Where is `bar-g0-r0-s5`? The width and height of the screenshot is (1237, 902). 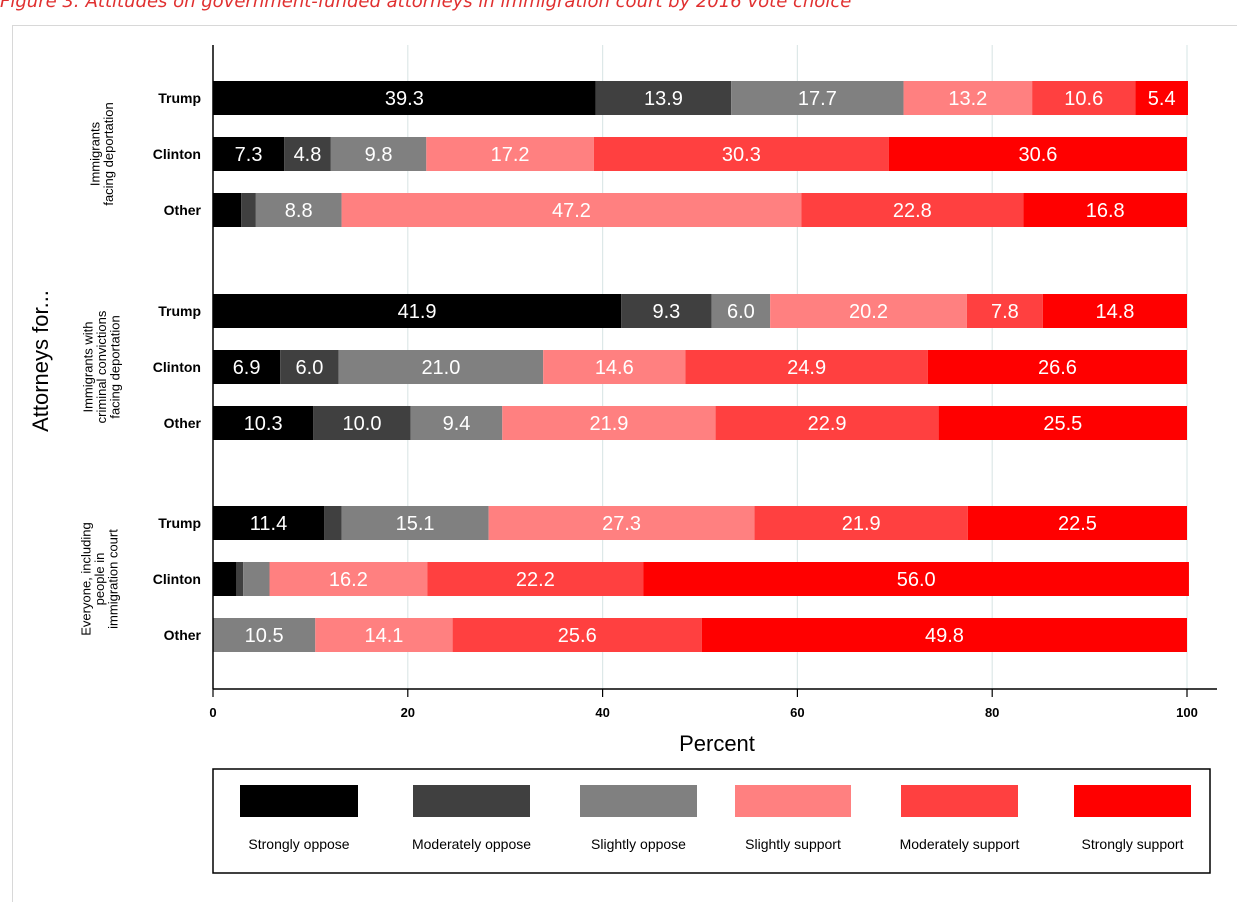
bar-g0-r0-s5 is located at coordinates (1161, 98).